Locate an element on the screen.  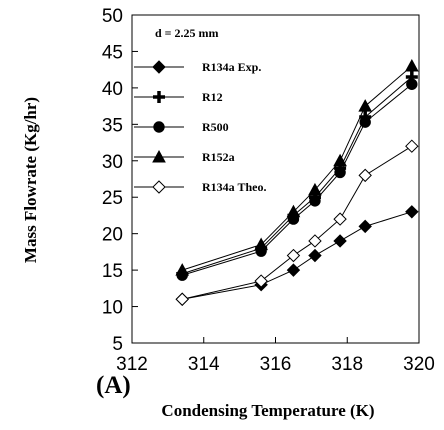
x-tick-label: 316 is located at coordinates (276, 364).